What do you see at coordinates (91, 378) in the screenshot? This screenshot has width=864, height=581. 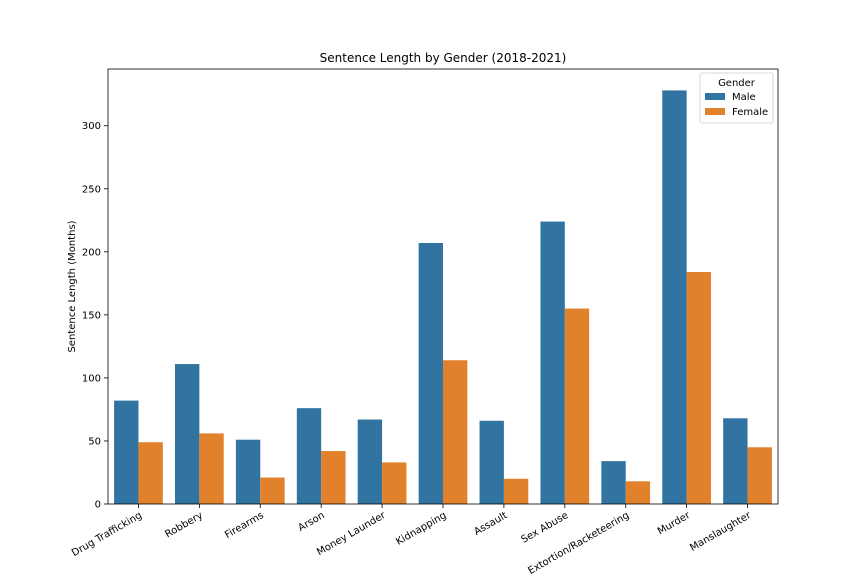 I see `y-tick-label: 100` at bounding box center [91, 378].